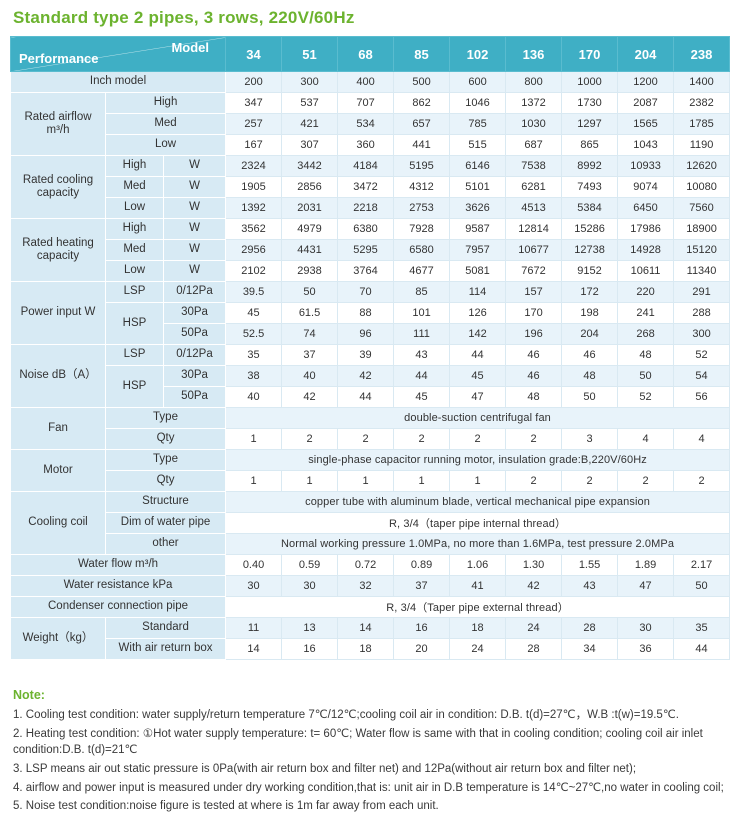 Image resolution: width=738 pixels, height=829 pixels. I want to click on table-corner-header: Model Performance, so click(118, 54).